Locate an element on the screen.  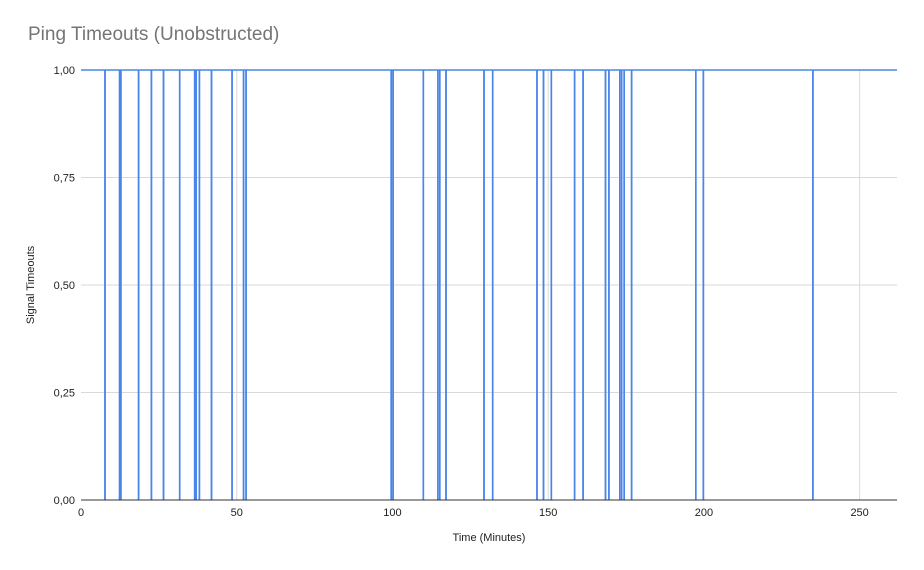
x-tick-label: 150 is located at coordinates (548, 513).